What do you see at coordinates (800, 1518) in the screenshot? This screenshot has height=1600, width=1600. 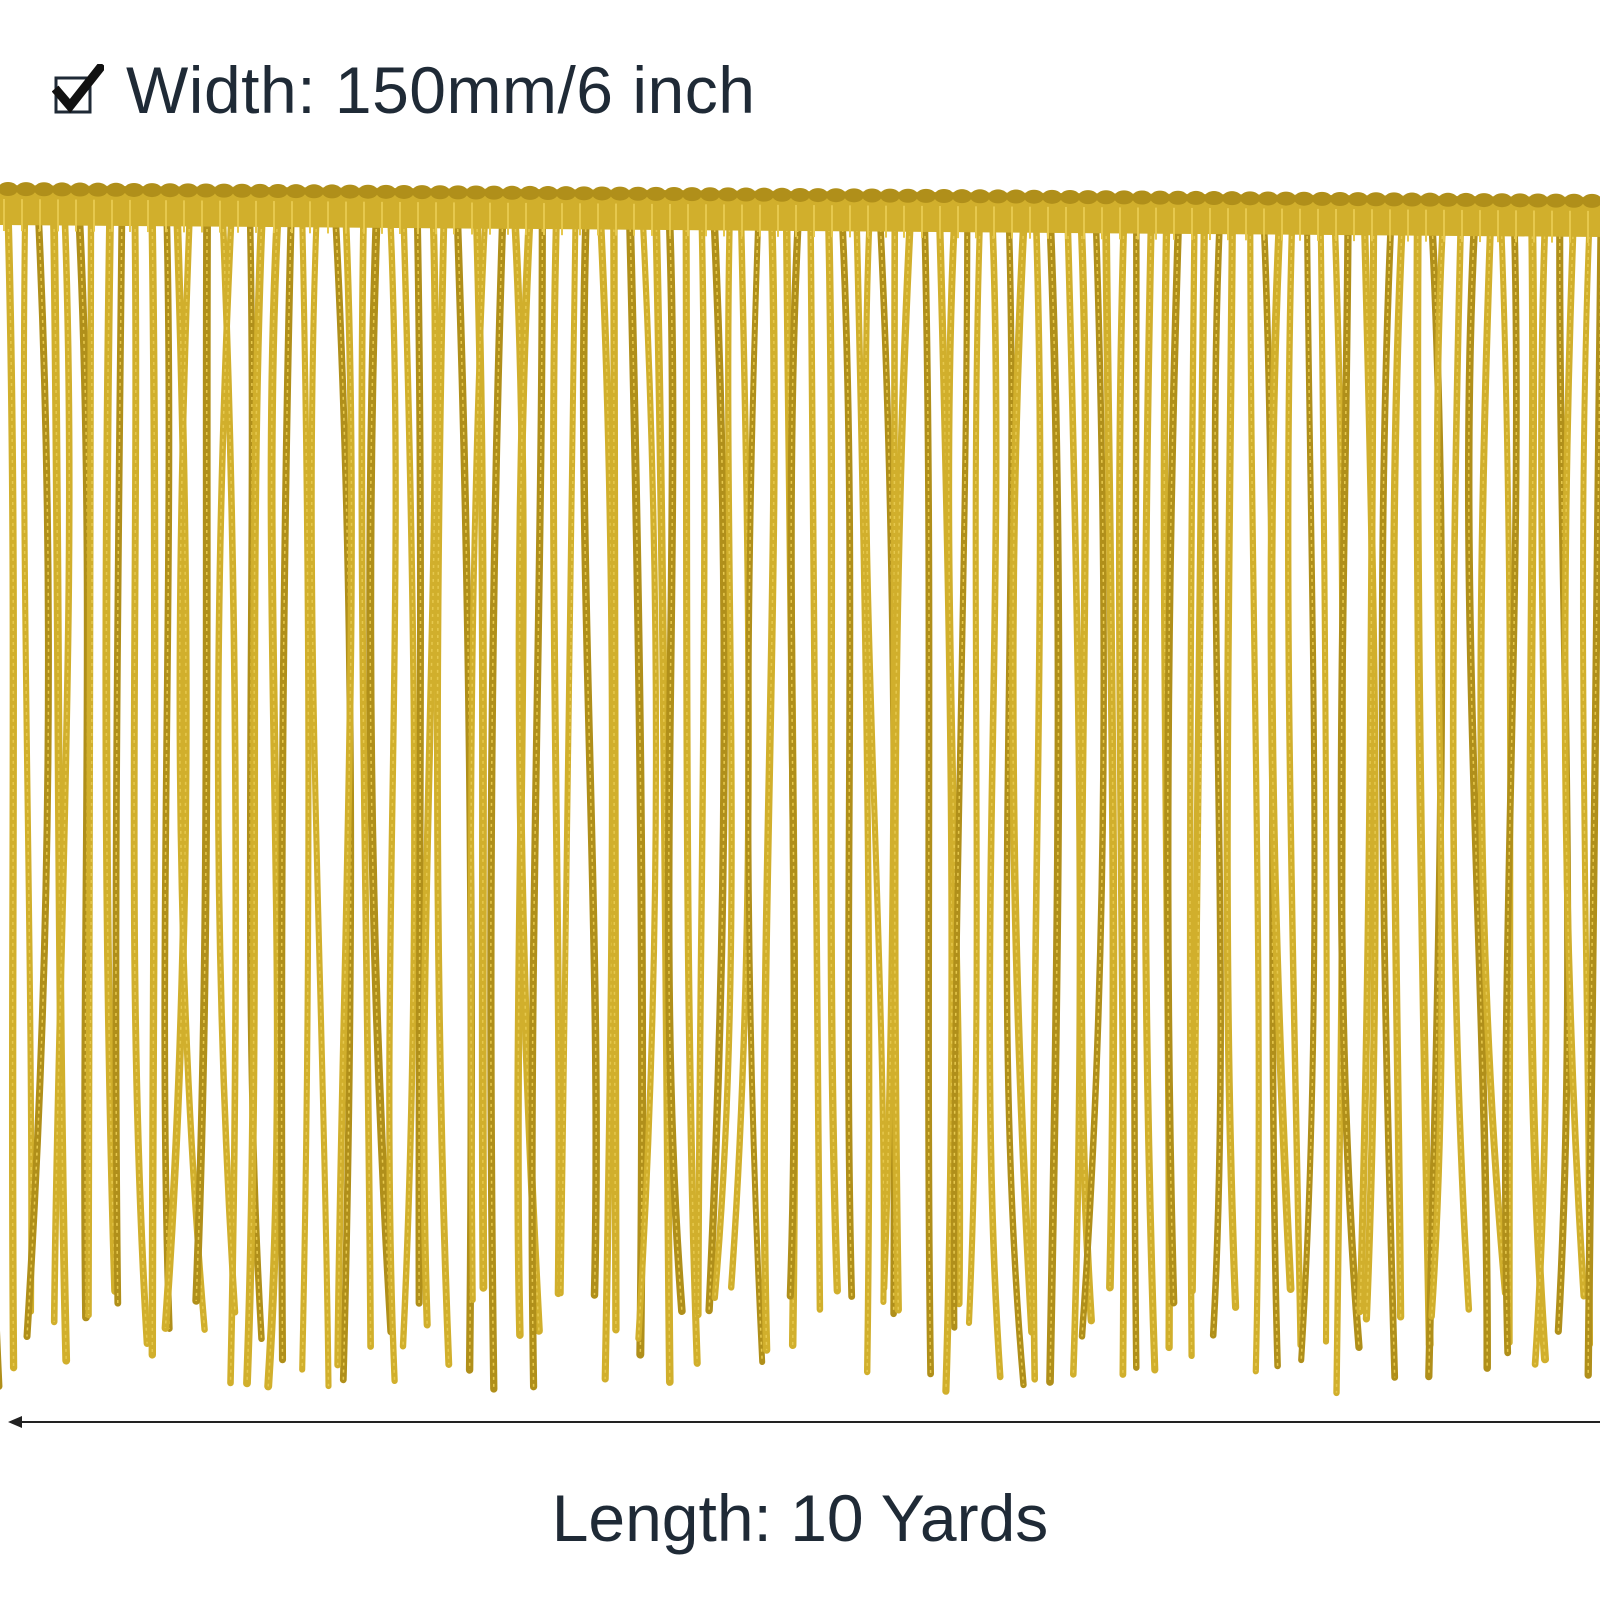 I see `length-label: Length: 10 Yards` at bounding box center [800, 1518].